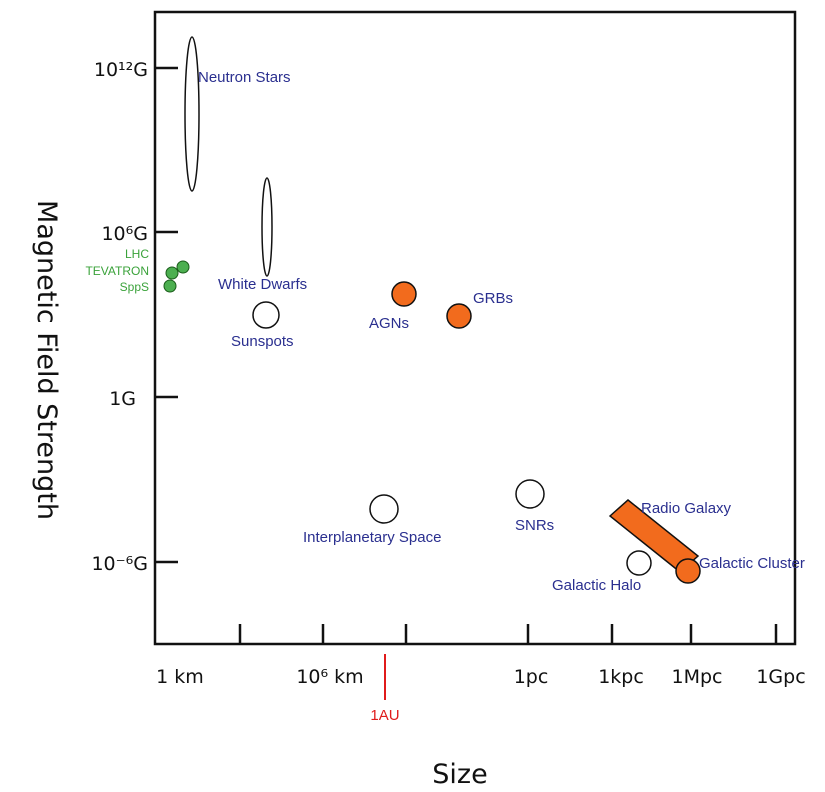 The image size is (825, 792). I want to click on accelerator-points, so click(176, 276).